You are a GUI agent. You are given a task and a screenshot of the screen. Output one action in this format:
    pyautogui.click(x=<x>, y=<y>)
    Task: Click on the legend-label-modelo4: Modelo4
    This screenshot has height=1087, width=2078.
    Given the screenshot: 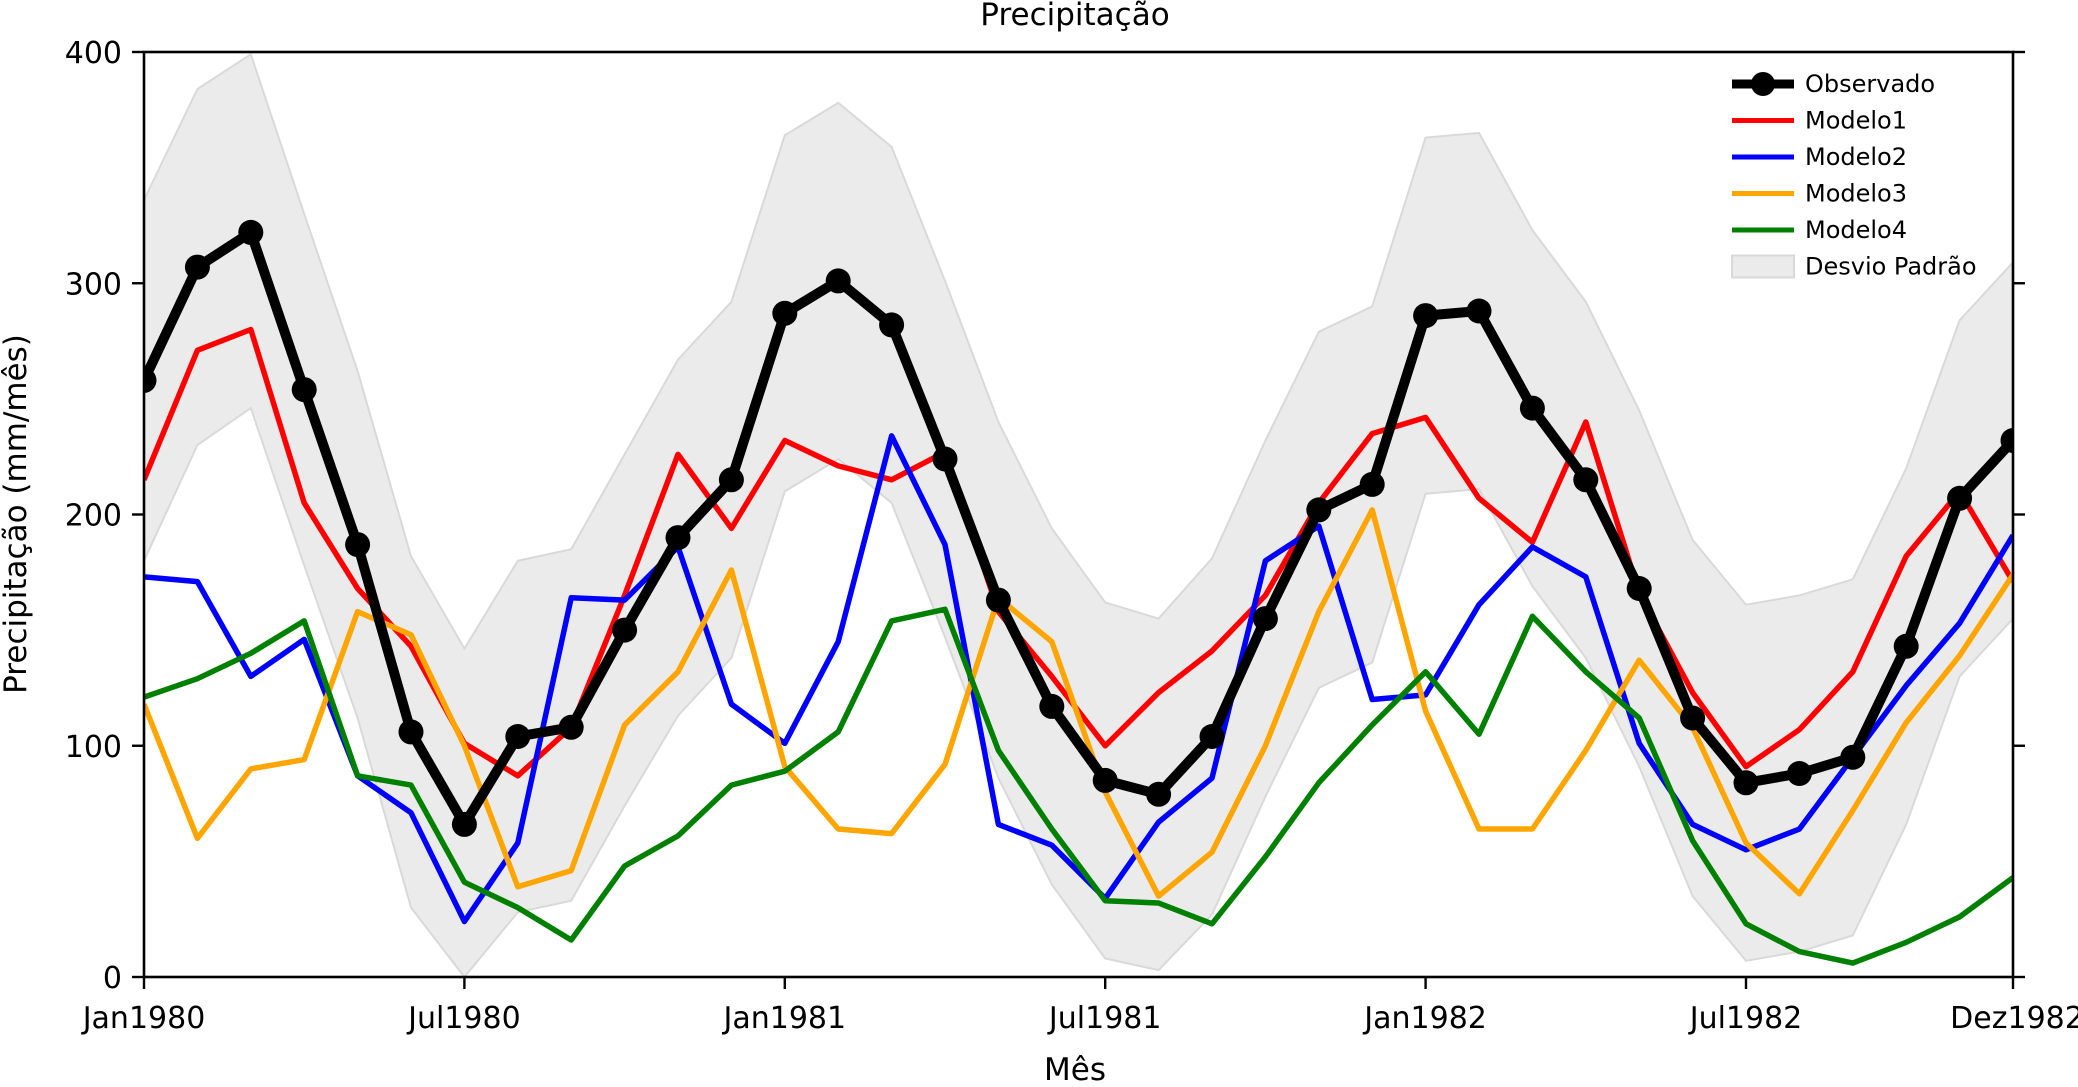 What is the action you would take?
    pyautogui.click(x=1856, y=230)
    